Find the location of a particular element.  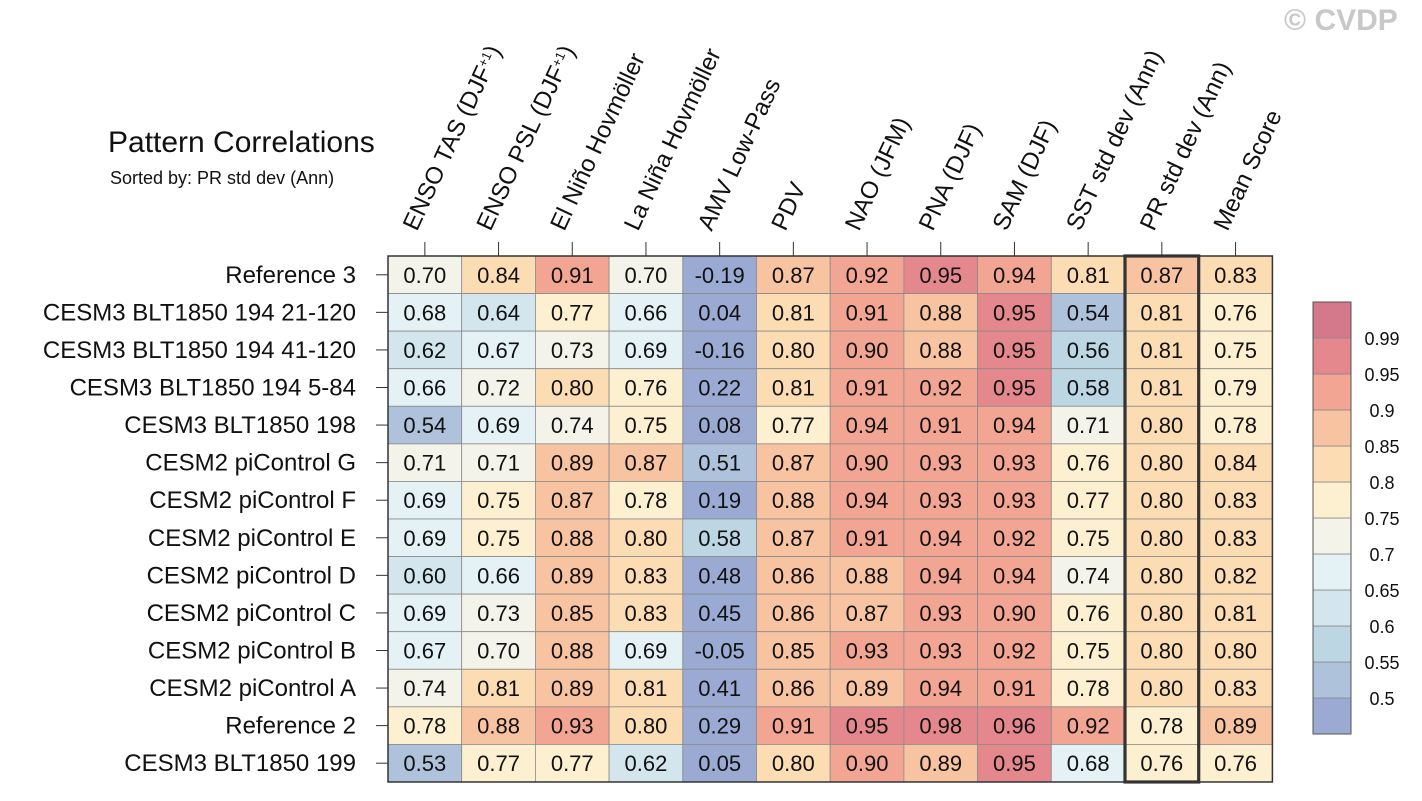

cell-value-label: 0.93 is located at coordinates (1014, 463).